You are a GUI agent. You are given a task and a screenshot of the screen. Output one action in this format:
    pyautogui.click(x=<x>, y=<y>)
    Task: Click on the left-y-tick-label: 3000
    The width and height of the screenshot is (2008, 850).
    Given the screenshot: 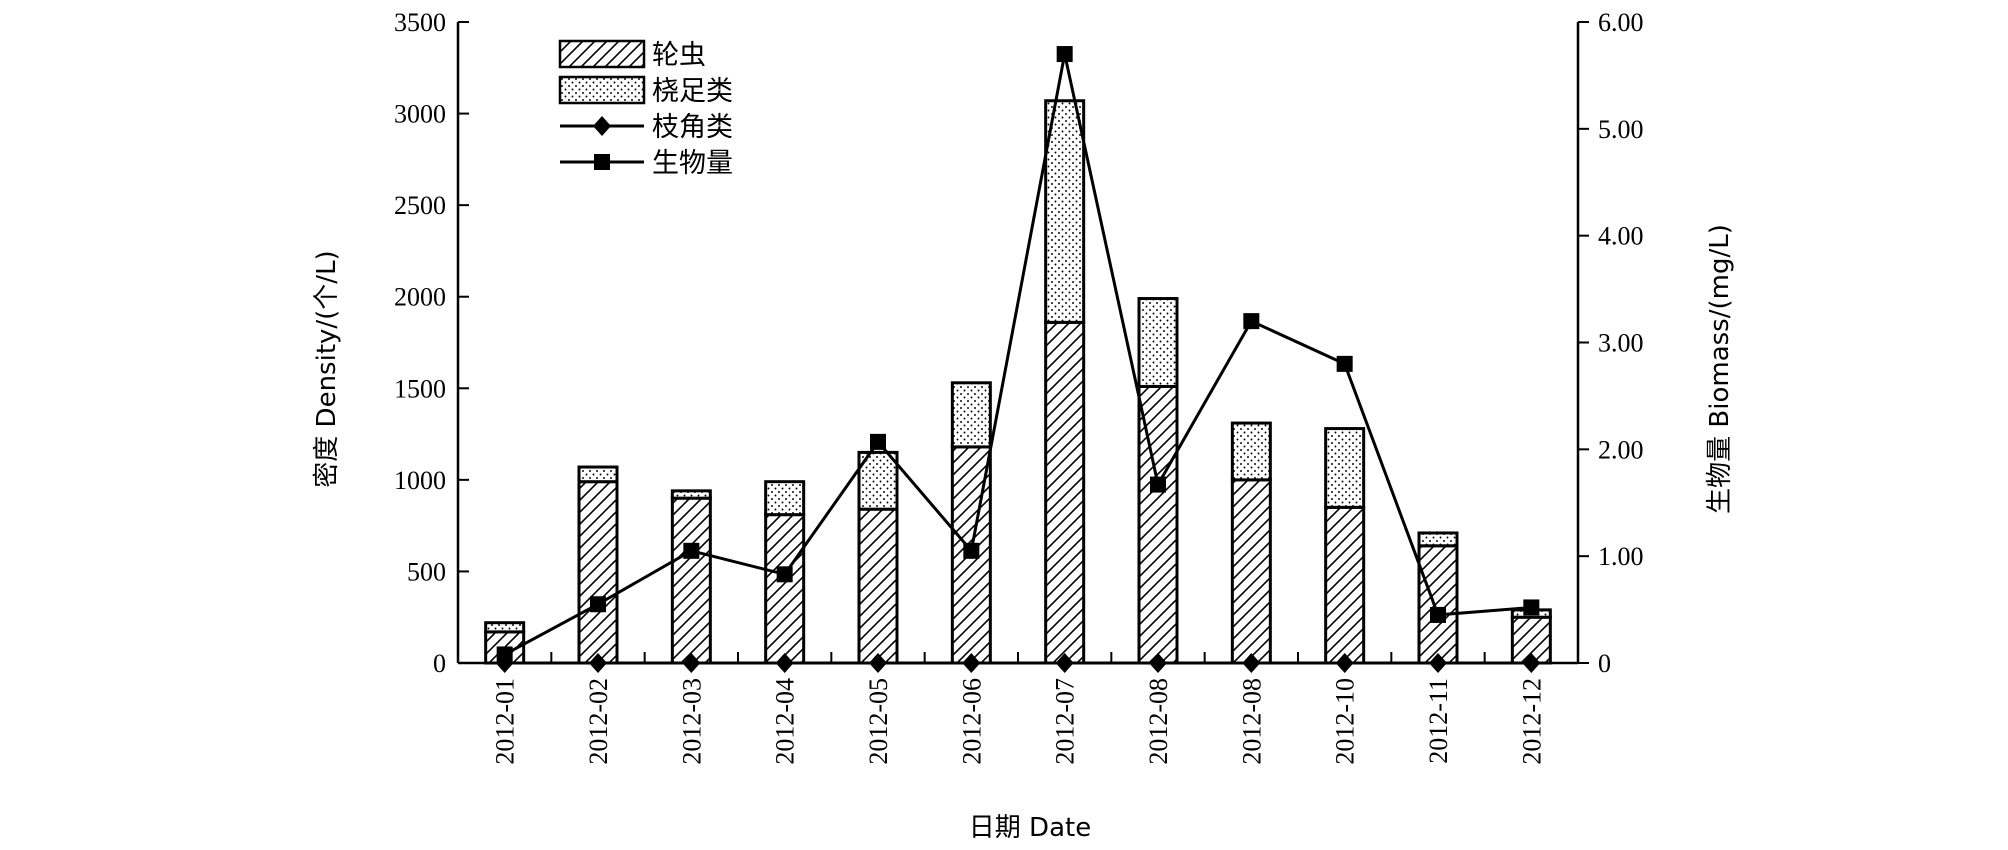 What is the action you would take?
    pyautogui.click(x=420, y=114)
    